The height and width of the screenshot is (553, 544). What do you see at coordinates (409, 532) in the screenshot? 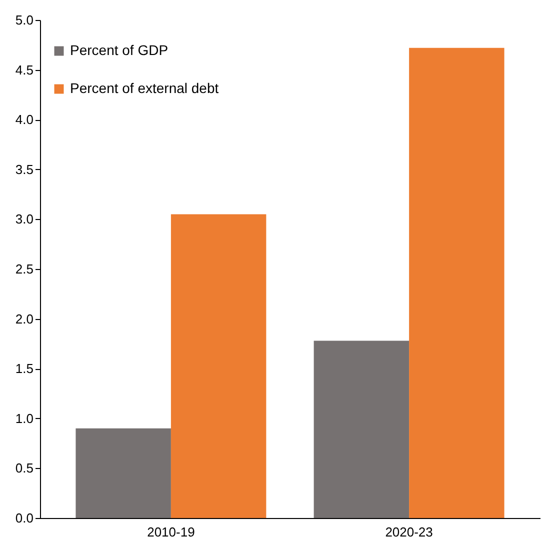
I see `x-tick-label: 2020-23` at bounding box center [409, 532].